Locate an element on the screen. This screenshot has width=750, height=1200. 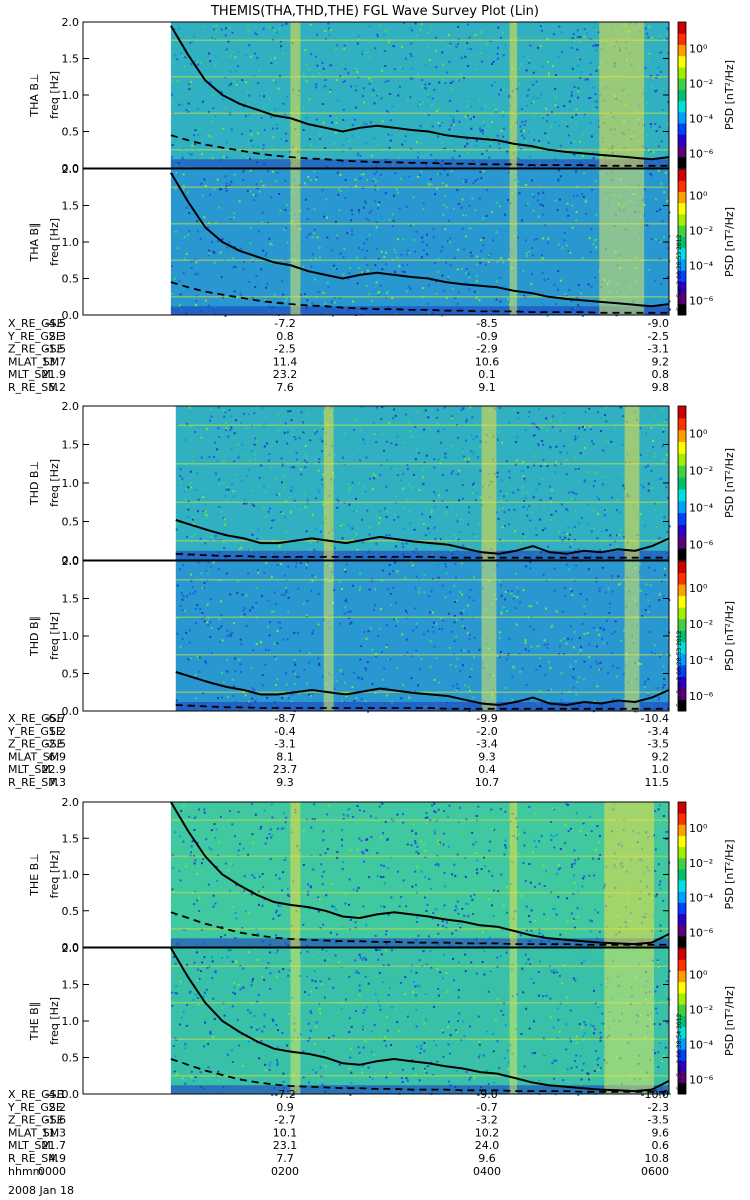
y-tick-label: 0.5 is located at coordinates (71, 522).